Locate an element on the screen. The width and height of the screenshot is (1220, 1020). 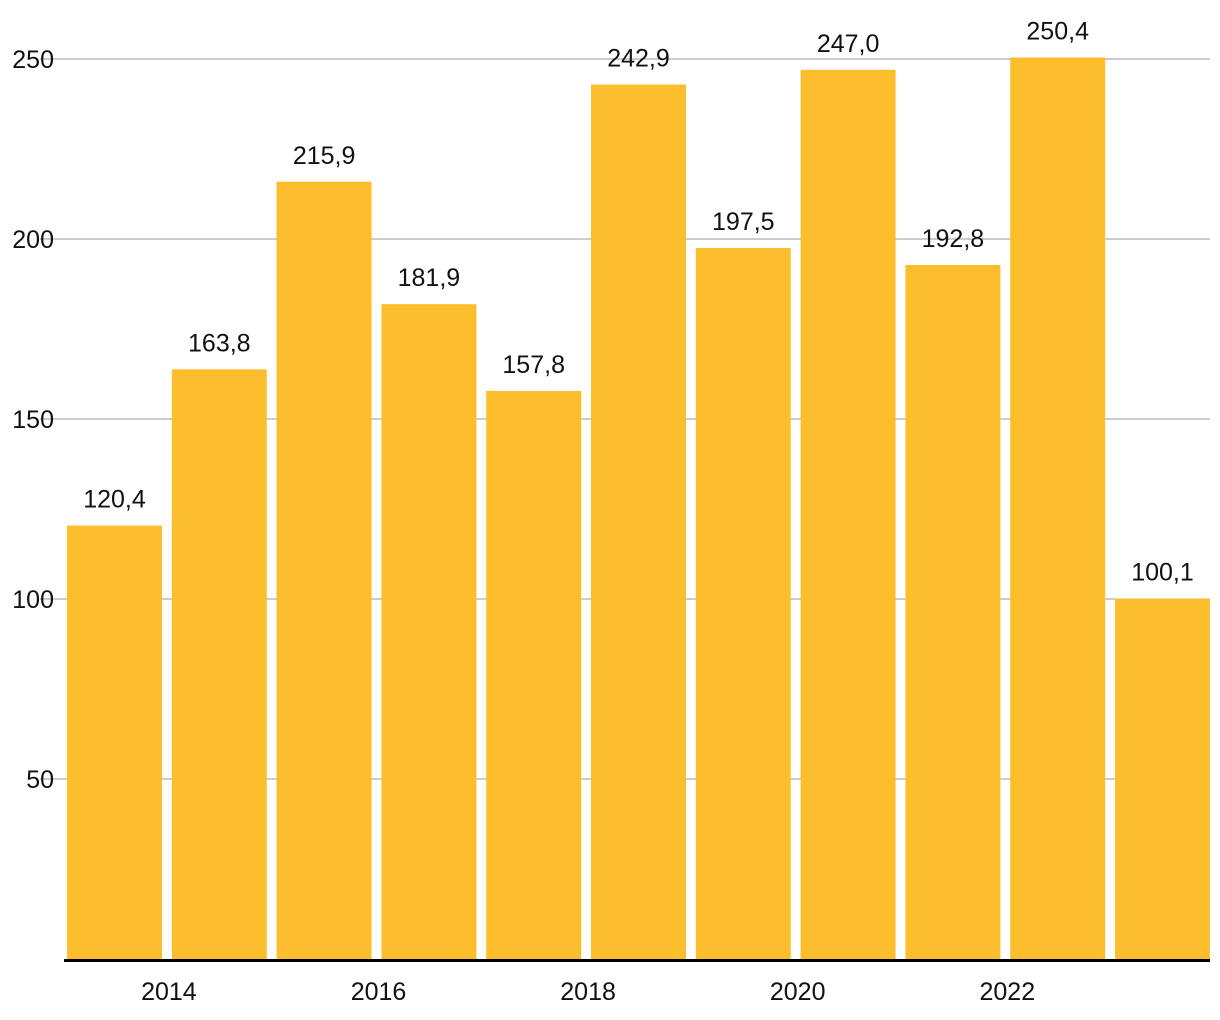
bar-2022 is located at coordinates (1058, 508).